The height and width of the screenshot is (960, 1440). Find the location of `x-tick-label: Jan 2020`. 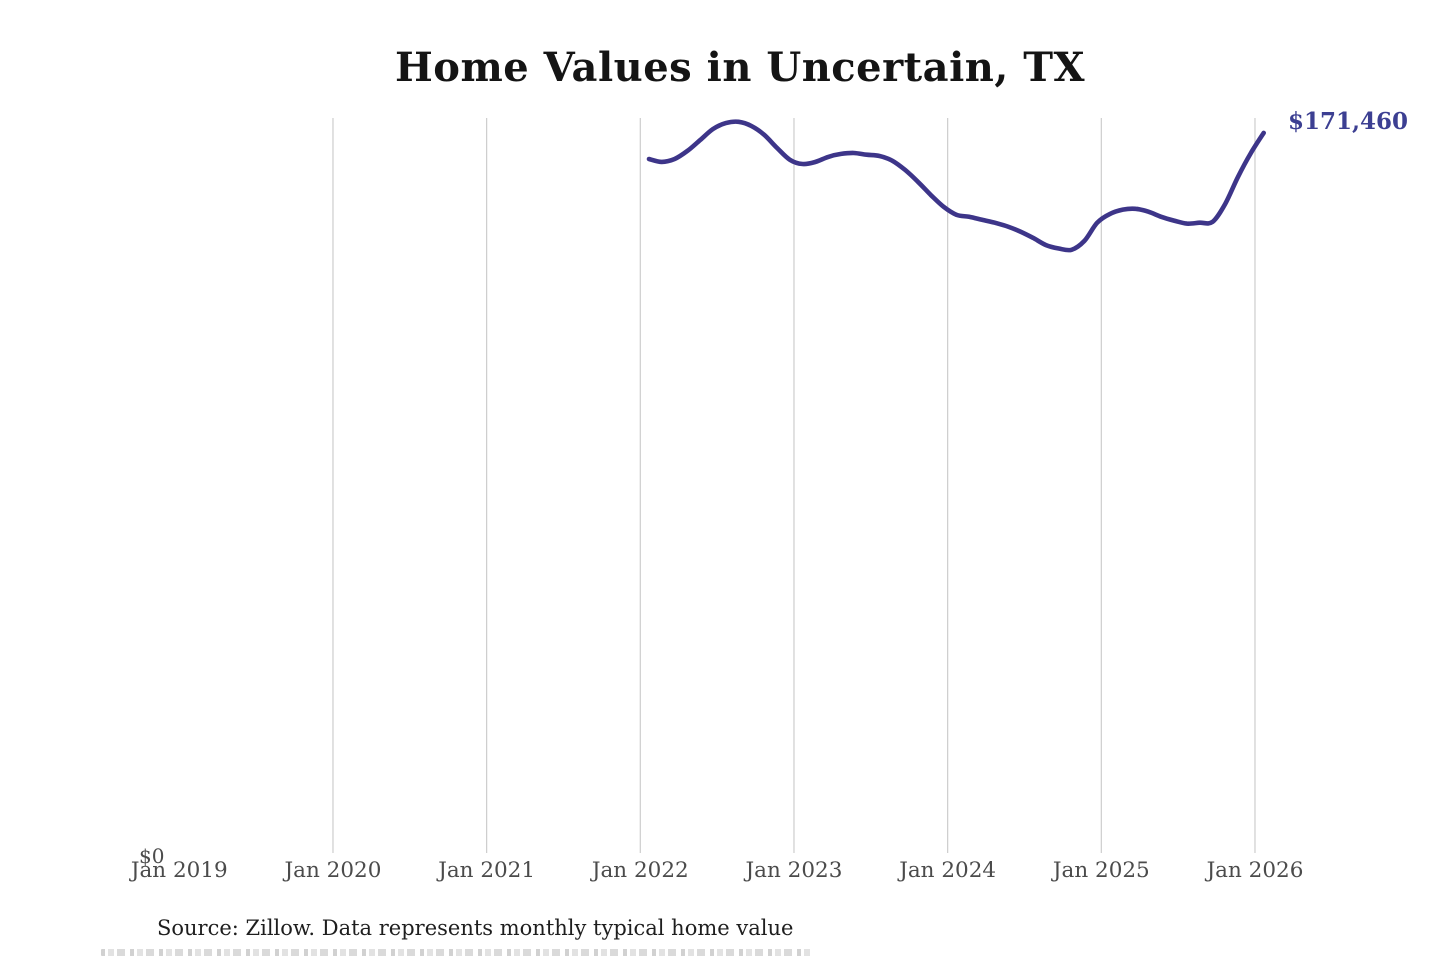

x-tick-label: Jan 2020 is located at coordinates (333, 870).